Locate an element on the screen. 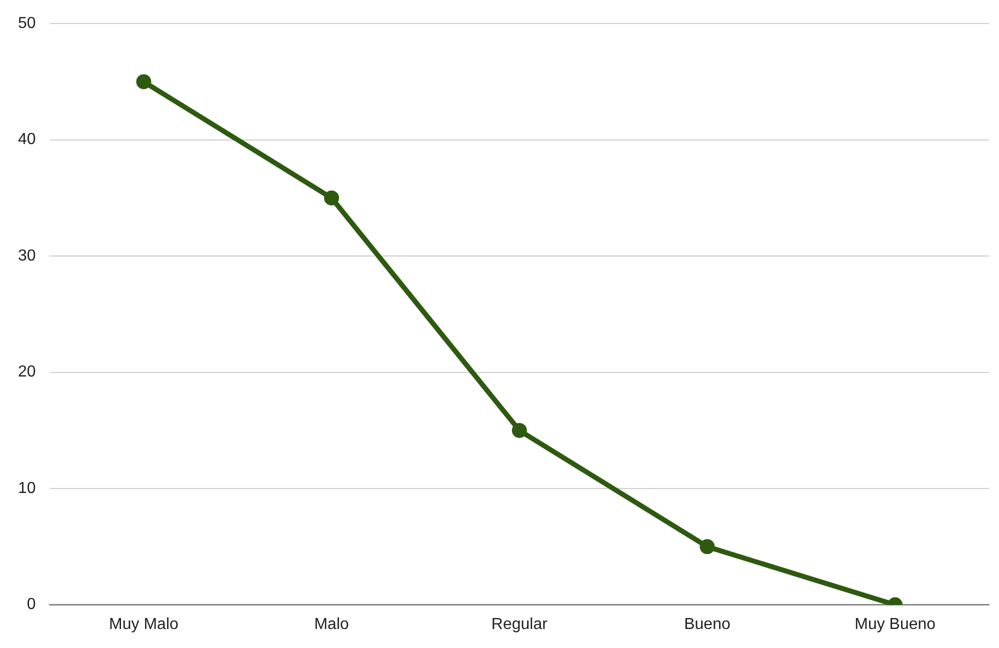  x-tick-label: Muy Malo is located at coordinates (143, 624).